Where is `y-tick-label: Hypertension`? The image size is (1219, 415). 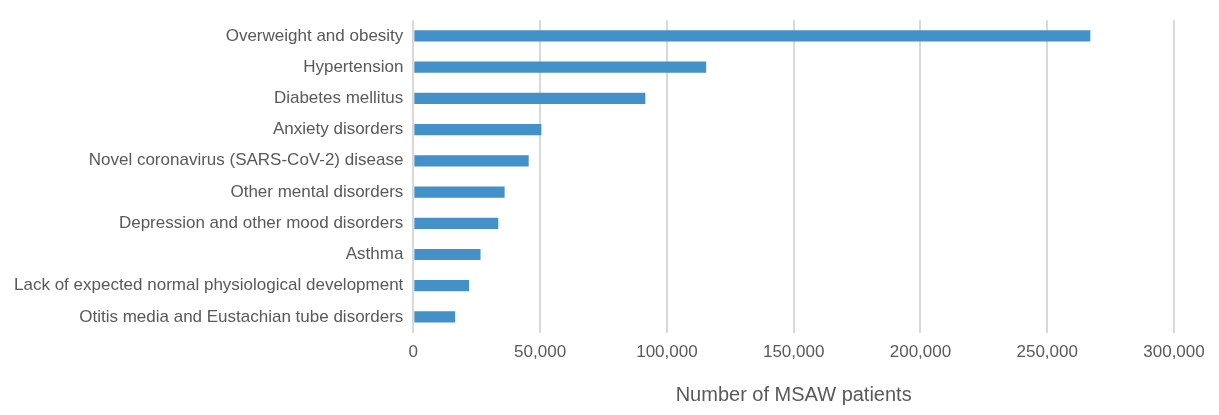 y-tick-label: Hypertension is located at coordinates (353, 66).